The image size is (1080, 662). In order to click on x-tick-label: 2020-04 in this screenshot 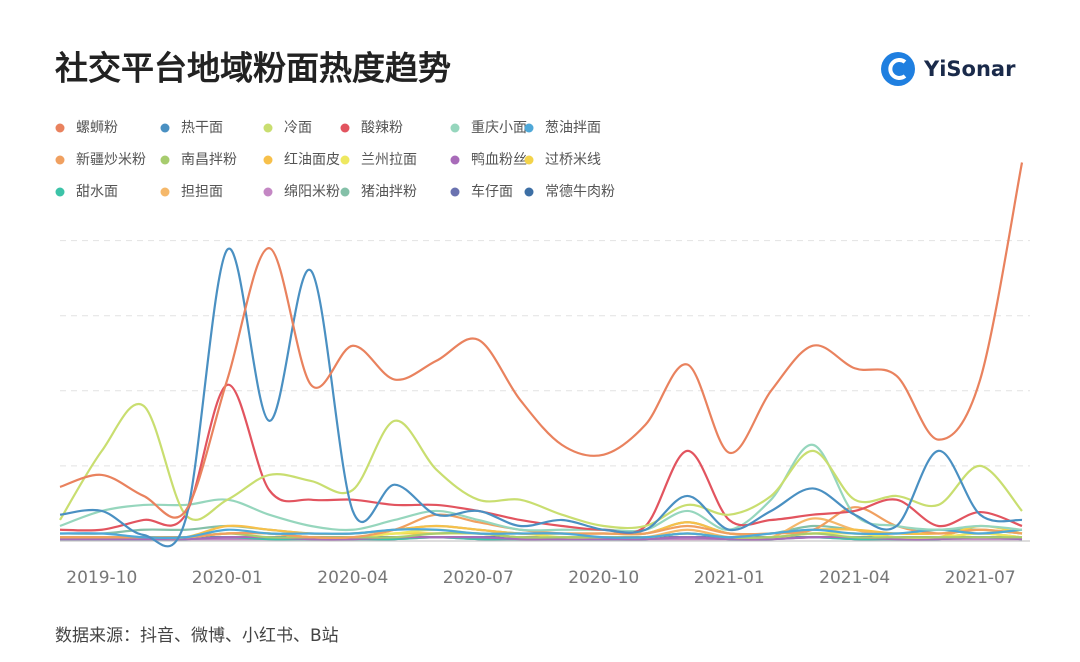, I will do `click(352, 578)`.